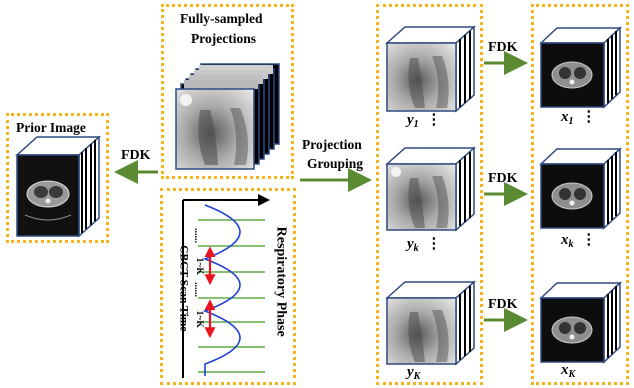  What do you see at coordinates (424, 245) in the screenshot?
I see `group-label-k: yk ⋮` at bounding box center [424, 245].